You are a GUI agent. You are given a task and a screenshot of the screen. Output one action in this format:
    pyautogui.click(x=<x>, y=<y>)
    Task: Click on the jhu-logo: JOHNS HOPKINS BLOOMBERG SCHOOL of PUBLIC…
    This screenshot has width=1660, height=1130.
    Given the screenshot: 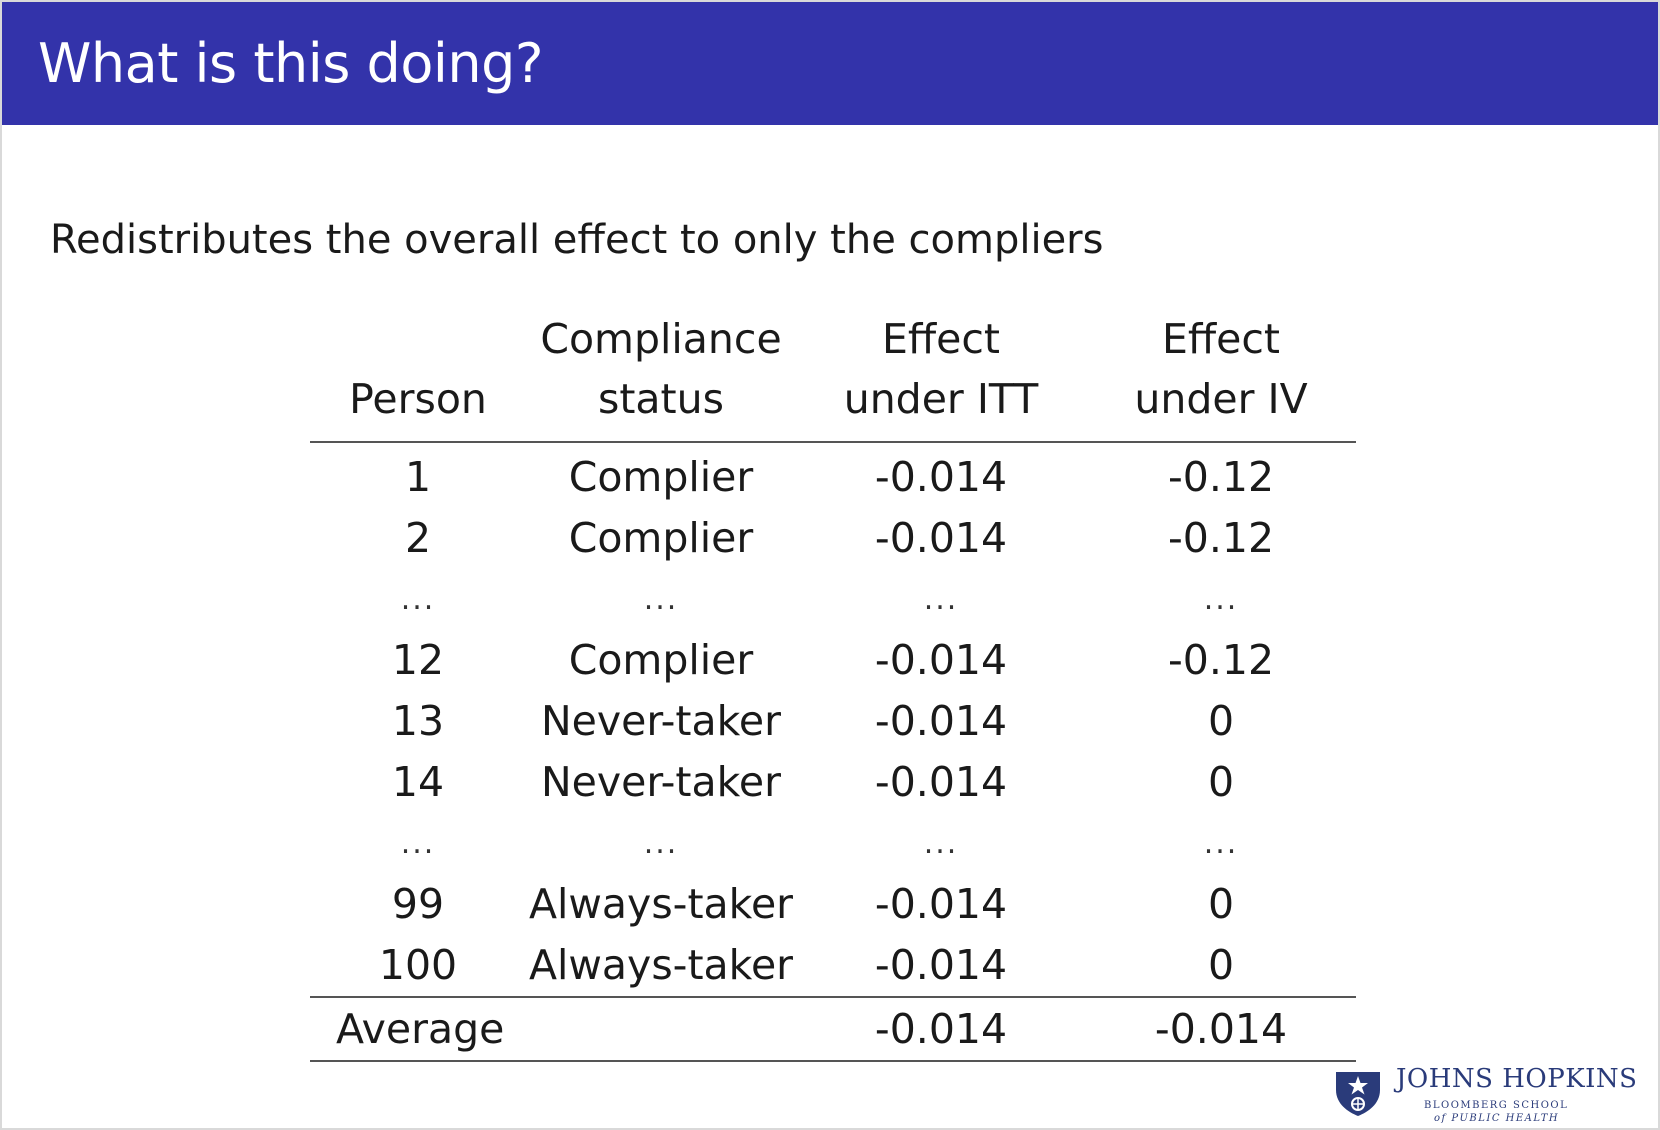 What is the action you would take?
    pyautogui.click(x=1487, y=1093)
    